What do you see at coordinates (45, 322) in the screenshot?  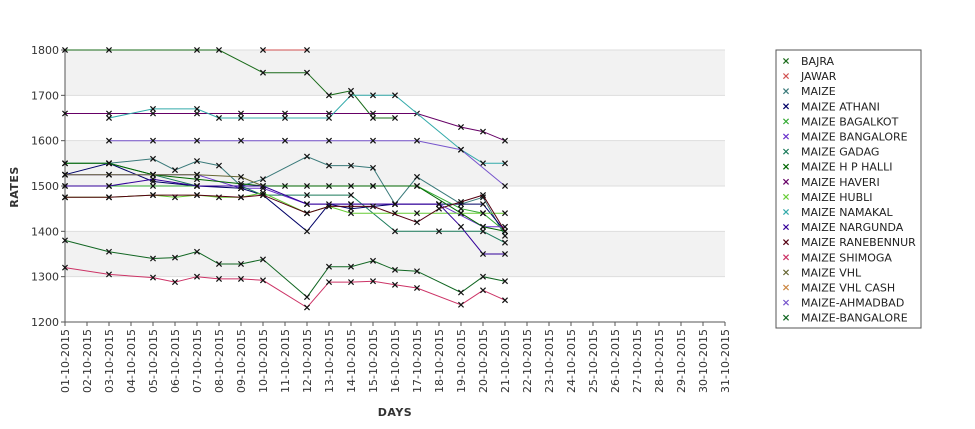 I see `y-tick-label: 1200` at bounding box center [45, 322].